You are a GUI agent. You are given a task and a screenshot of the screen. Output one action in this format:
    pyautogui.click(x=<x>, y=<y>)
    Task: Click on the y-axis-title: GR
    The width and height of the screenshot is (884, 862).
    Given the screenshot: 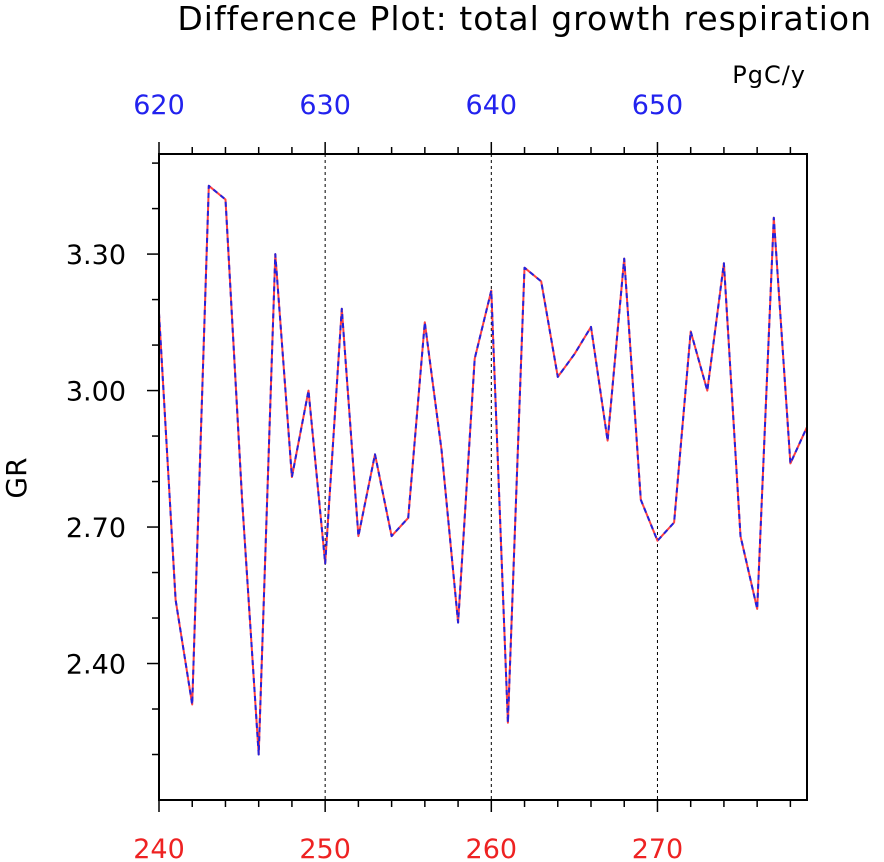 What is the action you would take?
    pyautogui.click(x=16, y=477)
    